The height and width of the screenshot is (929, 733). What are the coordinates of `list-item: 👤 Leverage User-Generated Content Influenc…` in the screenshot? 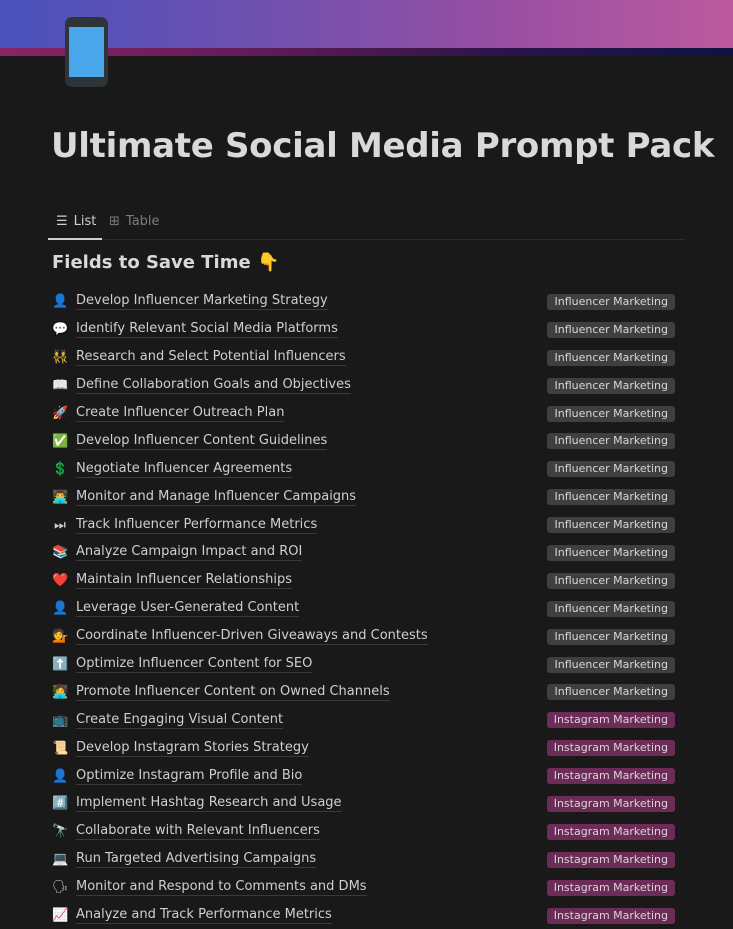 It's located at (364, 609).